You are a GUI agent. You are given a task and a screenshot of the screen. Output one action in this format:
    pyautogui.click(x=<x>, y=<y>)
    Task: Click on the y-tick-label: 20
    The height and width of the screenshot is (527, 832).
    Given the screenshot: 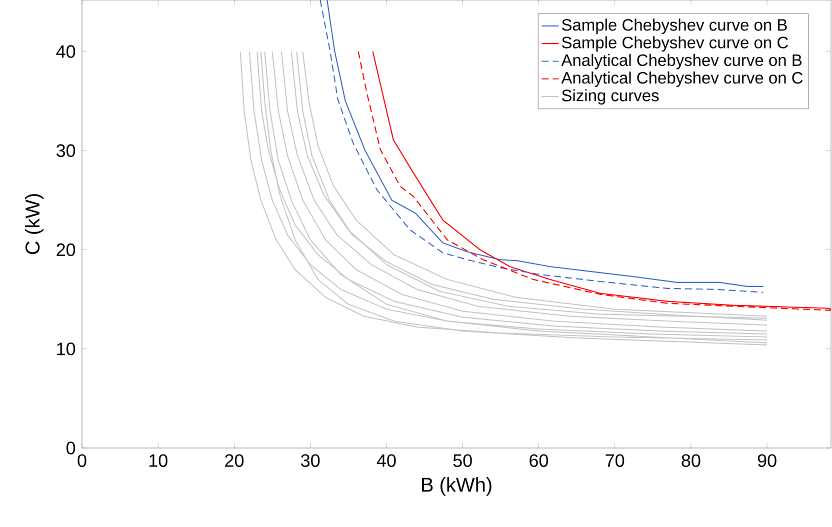 What is the action you would take?
    pyautogui.click(x=66, y=249)
    